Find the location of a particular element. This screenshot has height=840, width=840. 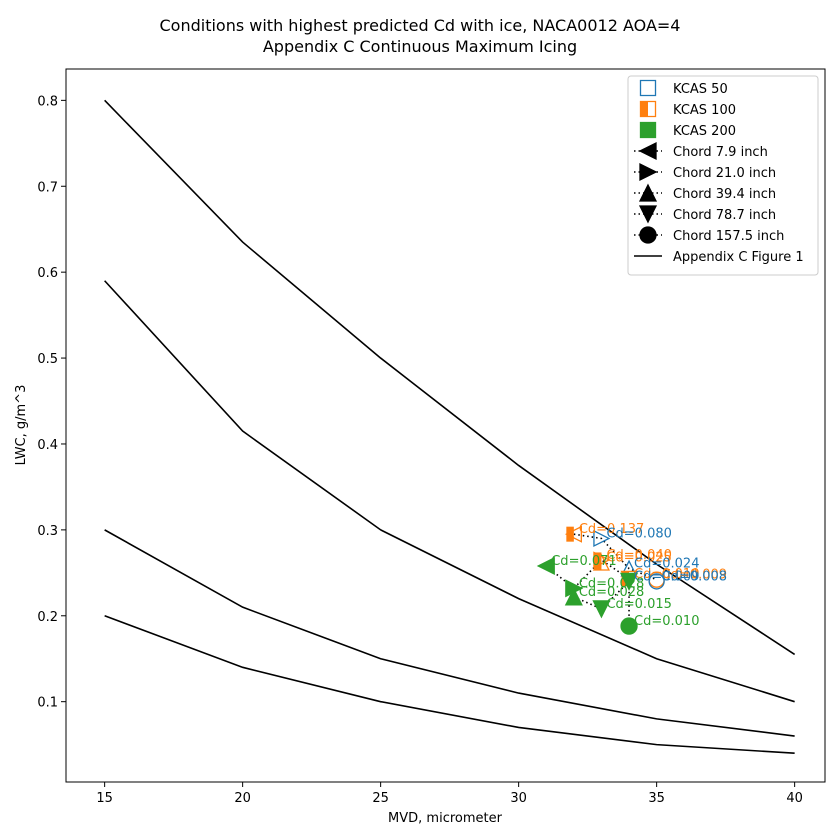

legend-label-2: KCAS 100 is located at coordinates (704, 110).